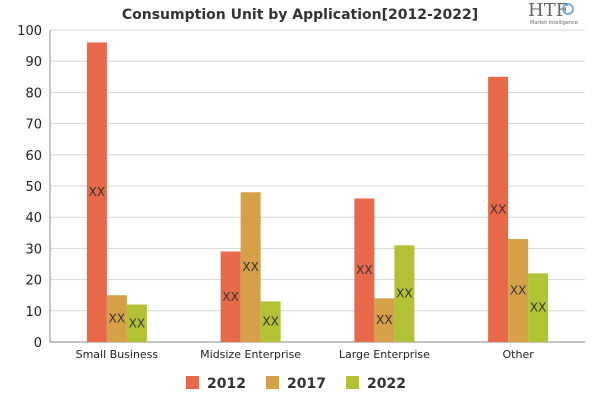 The width and height of the screenshot is (600, 400). What do you see at coordinates (33, 281) in the screenshot?
I see `y-tick-label: 20` at bounding box center [33, 281].